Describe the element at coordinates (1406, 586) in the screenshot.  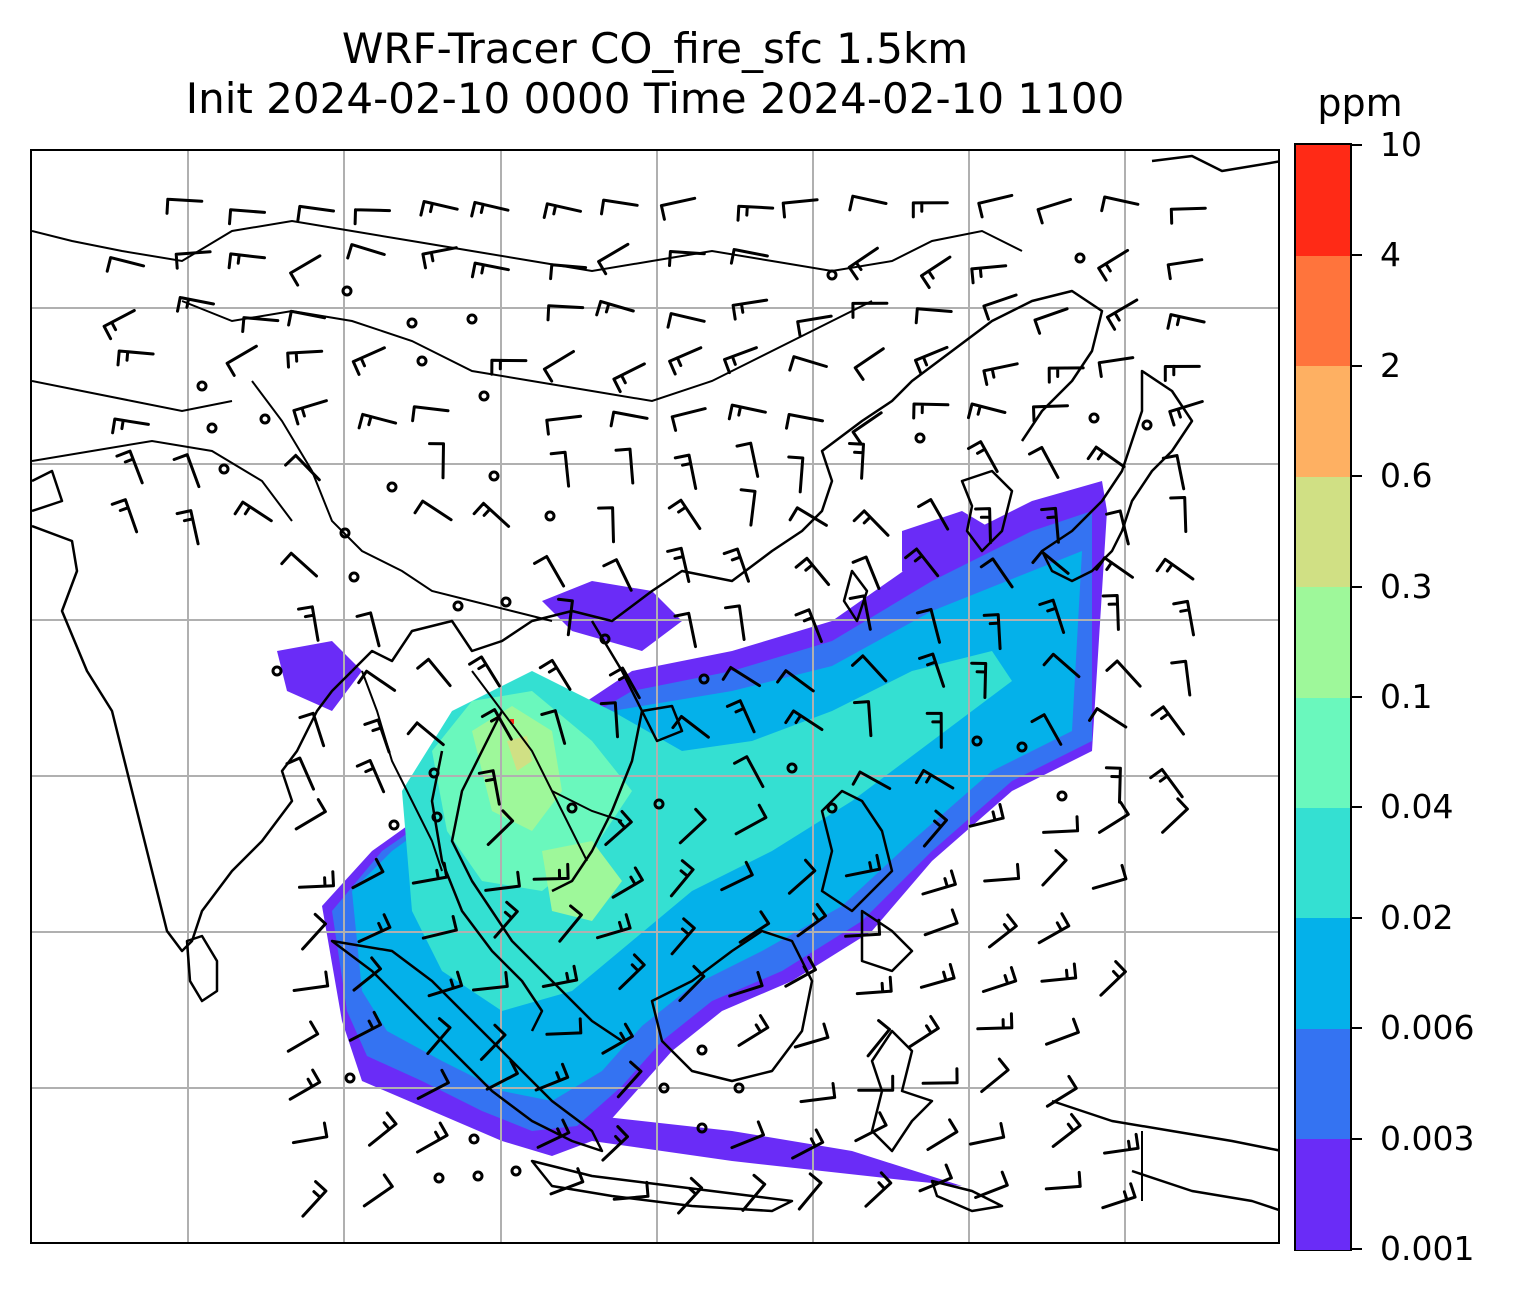
I see `colorbar-tick-label: 0.3` at that location.